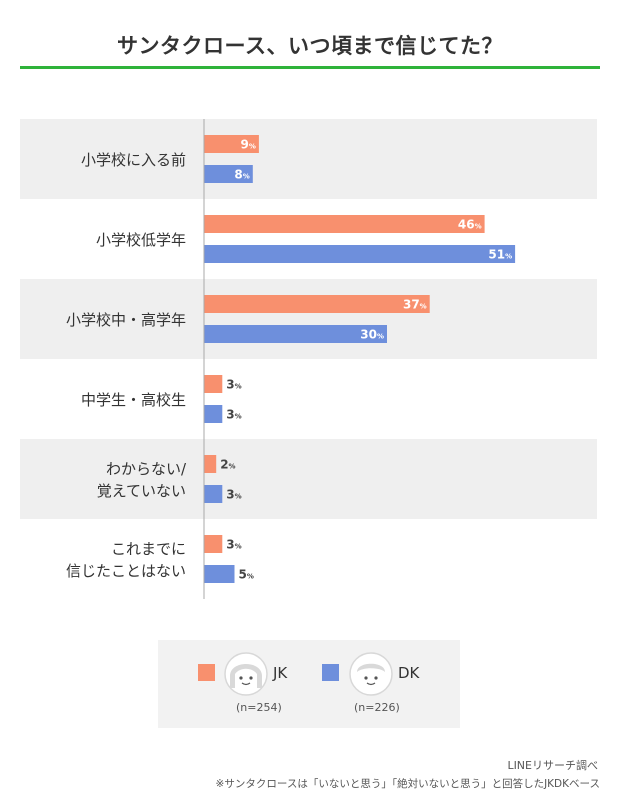 This screenshot has width=620, height=807. I want to click on category-label: 信じたことはない, so click(126, 571).